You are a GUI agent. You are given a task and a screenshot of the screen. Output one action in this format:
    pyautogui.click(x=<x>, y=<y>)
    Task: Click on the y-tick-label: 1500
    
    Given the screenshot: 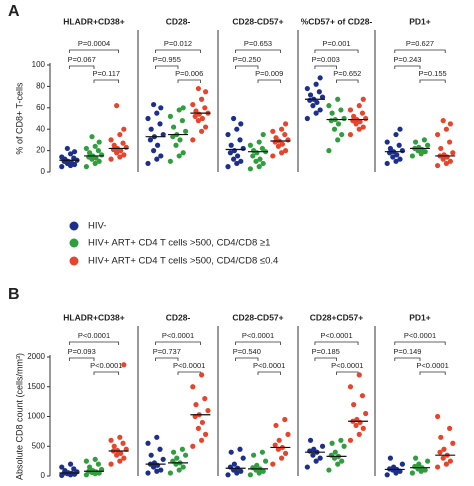 What is the action you would take?
    pyautogui.click(x=36, y=386)
    